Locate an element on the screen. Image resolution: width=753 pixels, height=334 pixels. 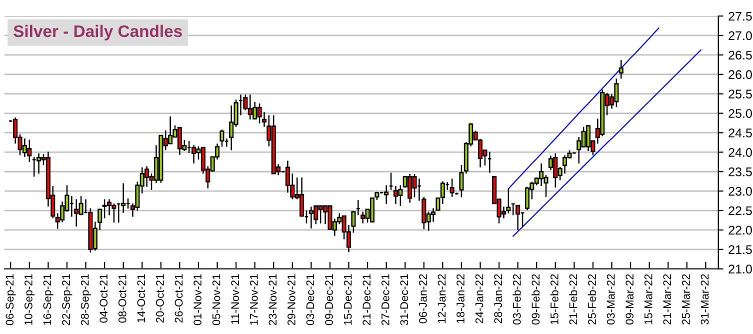
x-tick-label: 05-Nov-21 is located at coordinates (216, 300).